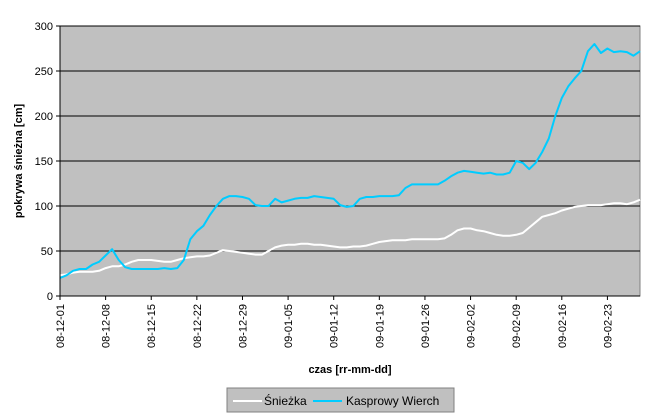  I want to click on x-tick-label: 09-02-23, so click(608, 326).